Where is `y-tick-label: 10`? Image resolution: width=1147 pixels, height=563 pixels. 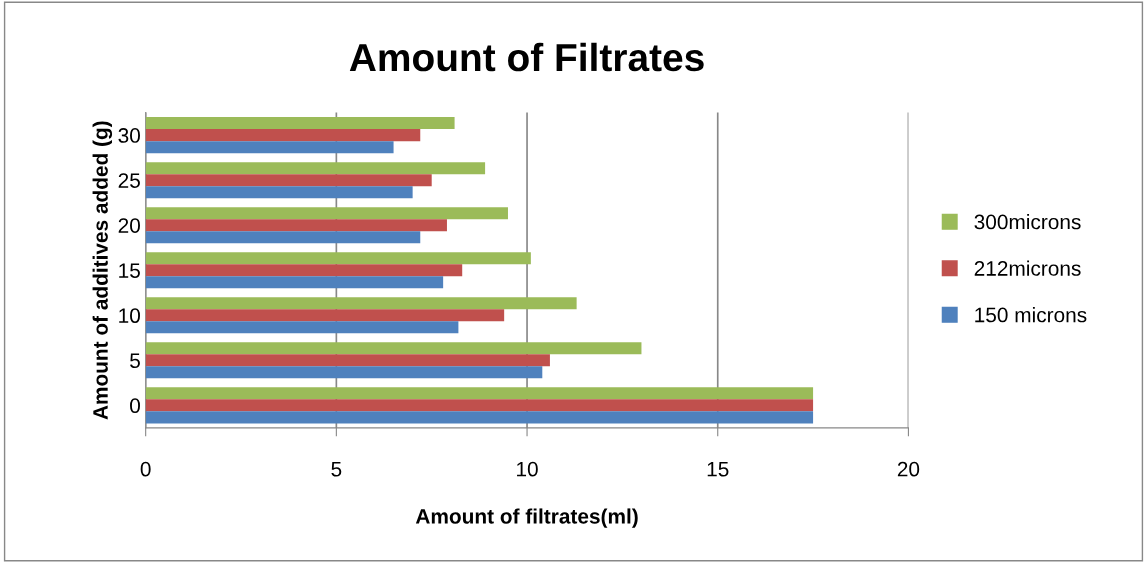
y-tick-label: 10 is located at coordinates (129, 316).